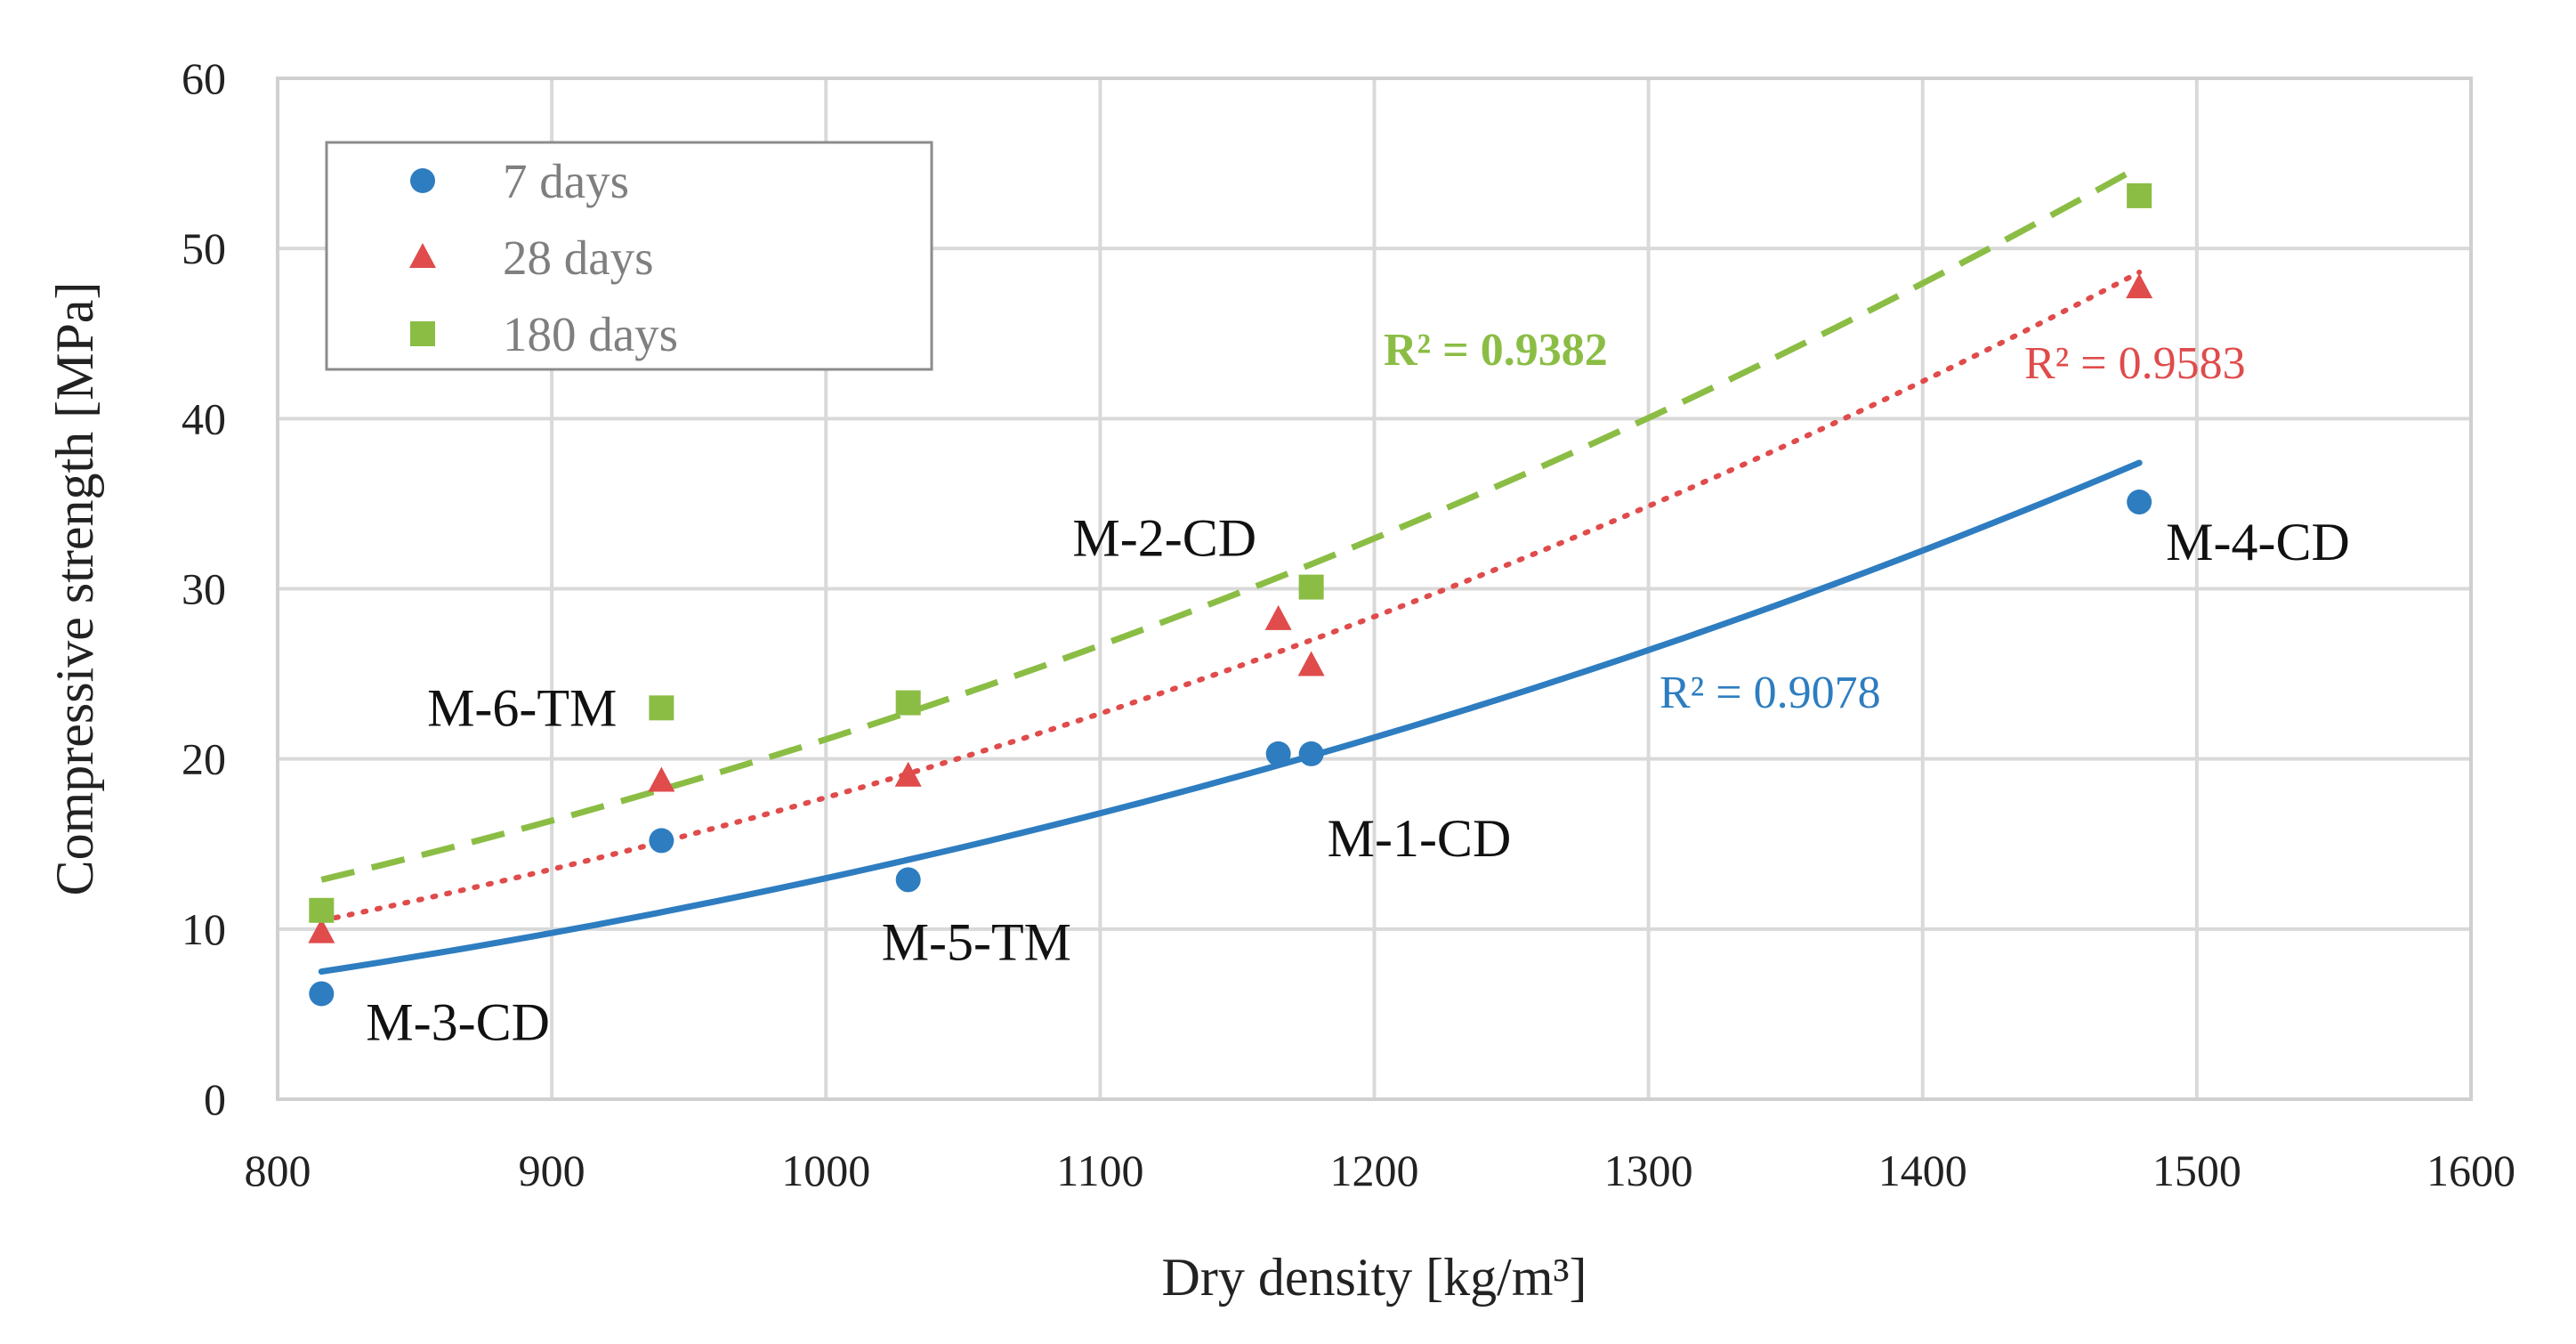 The image size is (2576, 1344). I want to click on y-tick-label: 0, so click(215, 1099).